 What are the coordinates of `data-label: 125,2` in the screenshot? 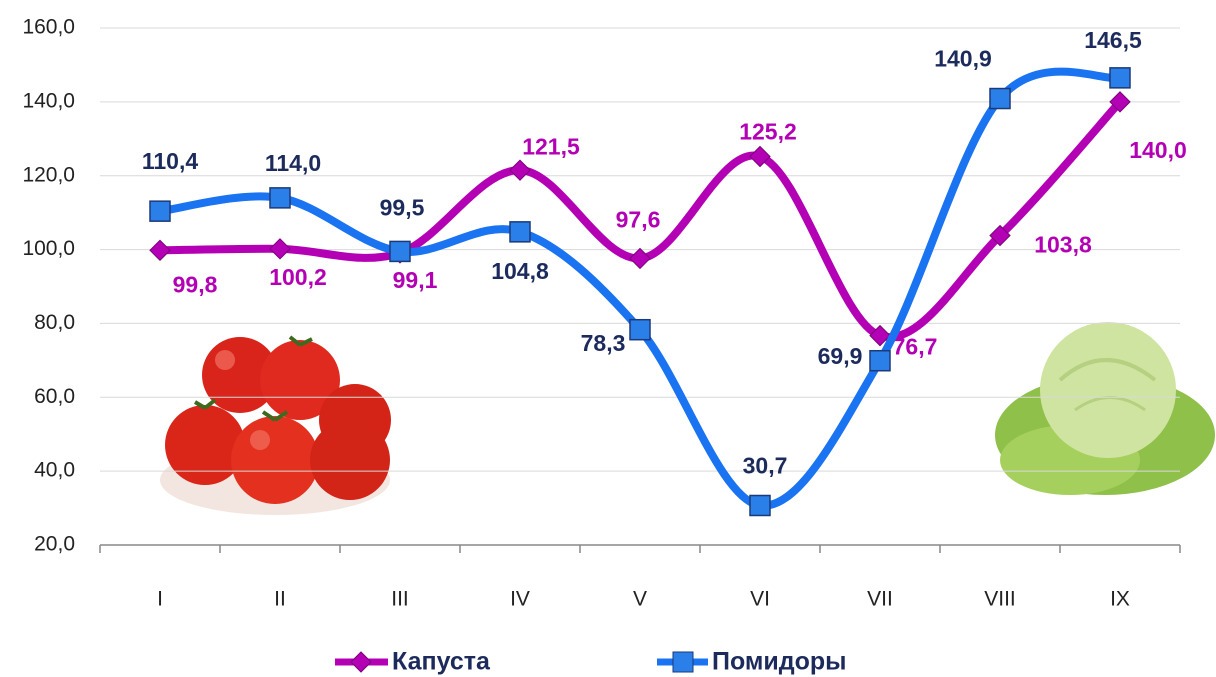 It's located at (768, 132).